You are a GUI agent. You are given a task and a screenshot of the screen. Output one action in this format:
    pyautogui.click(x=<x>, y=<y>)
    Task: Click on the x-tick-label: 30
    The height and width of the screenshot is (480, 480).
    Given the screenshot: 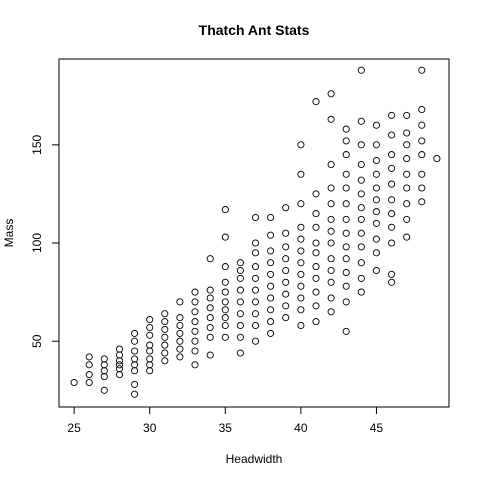 What is the action you would take?
    pyautogui.click(x=150, y=428)
    